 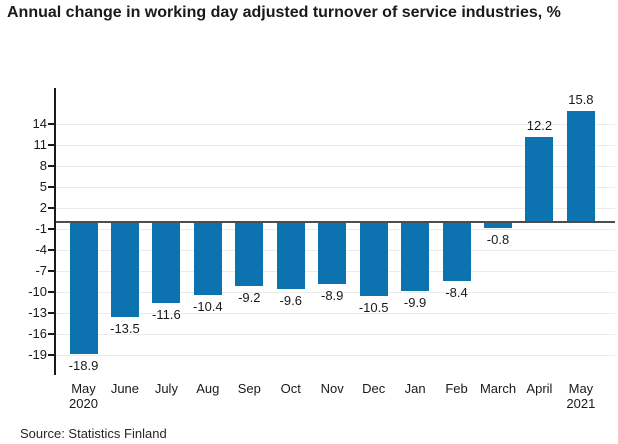 What do you see at coordinates (415, 303) in the screenshot?
I see `bar-value-label: -9.9` at bounding box center [415, 303].